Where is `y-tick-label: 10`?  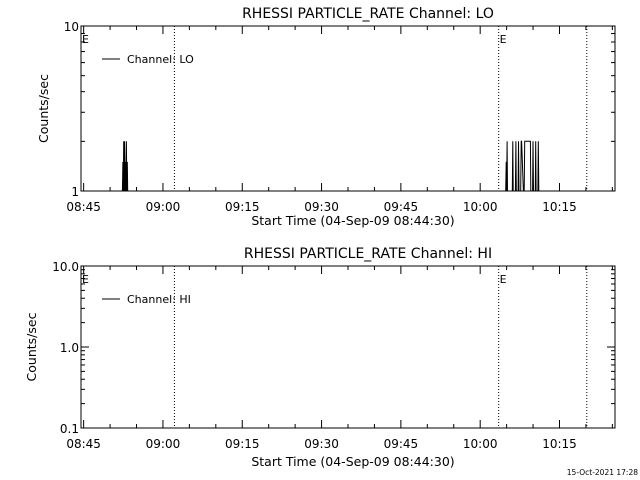 y-tick-label: 10 is located at coordinates (71, 27).